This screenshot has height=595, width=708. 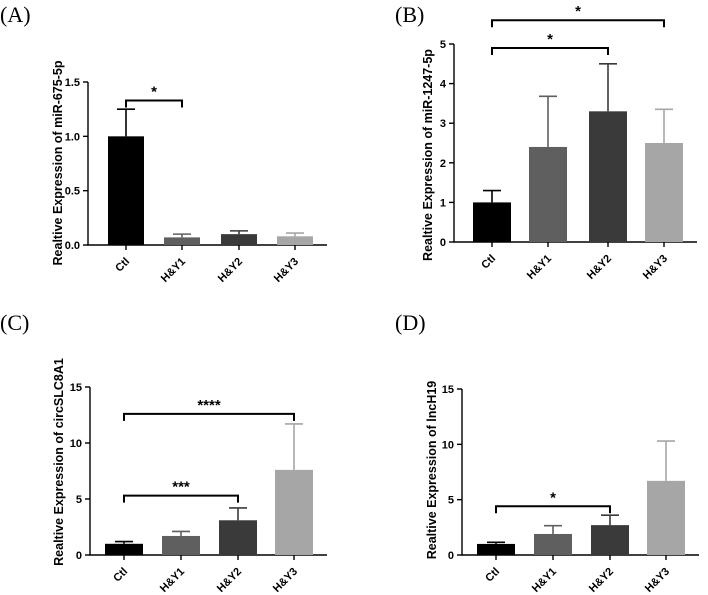 I want to click on panel-label: (D), so click(x=410, y=322).